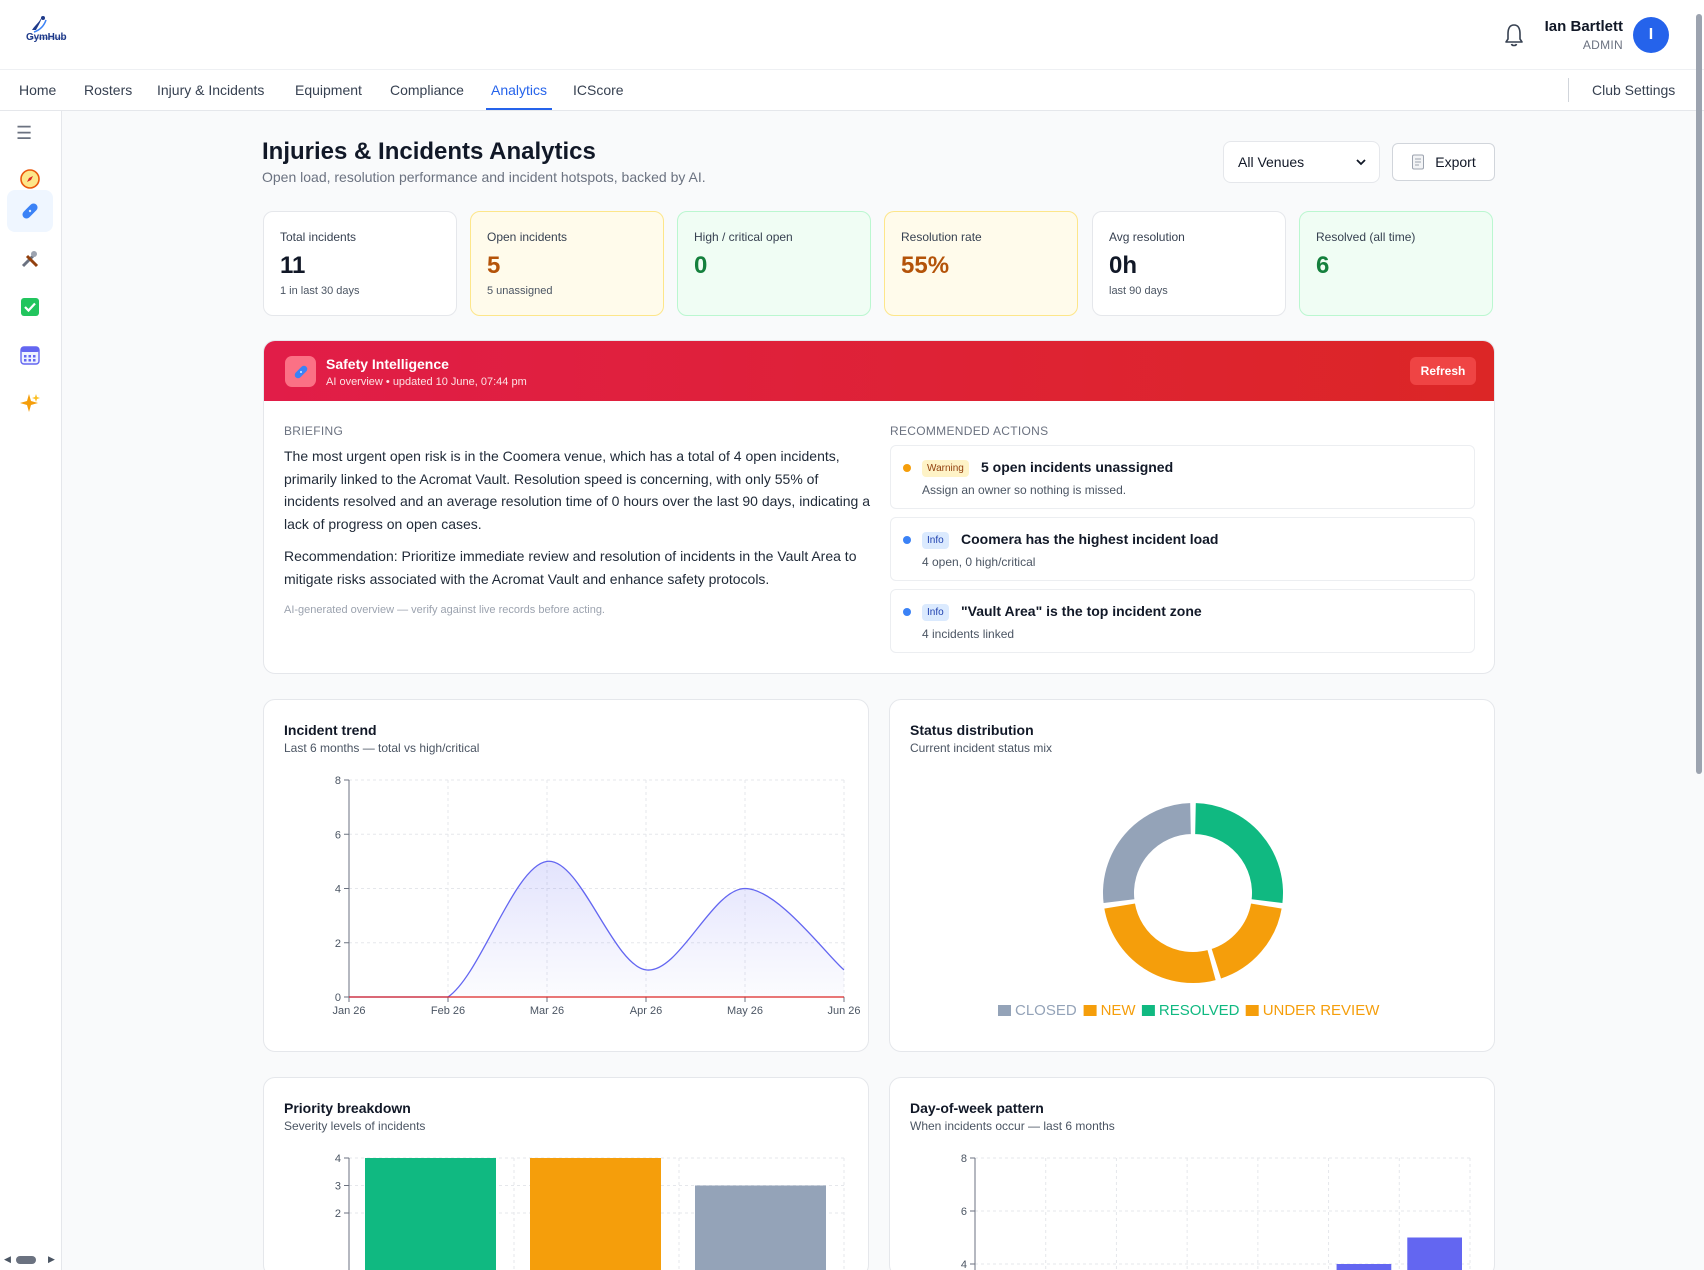  I want to click on venue-select: All Venues, so click(1301, 162).